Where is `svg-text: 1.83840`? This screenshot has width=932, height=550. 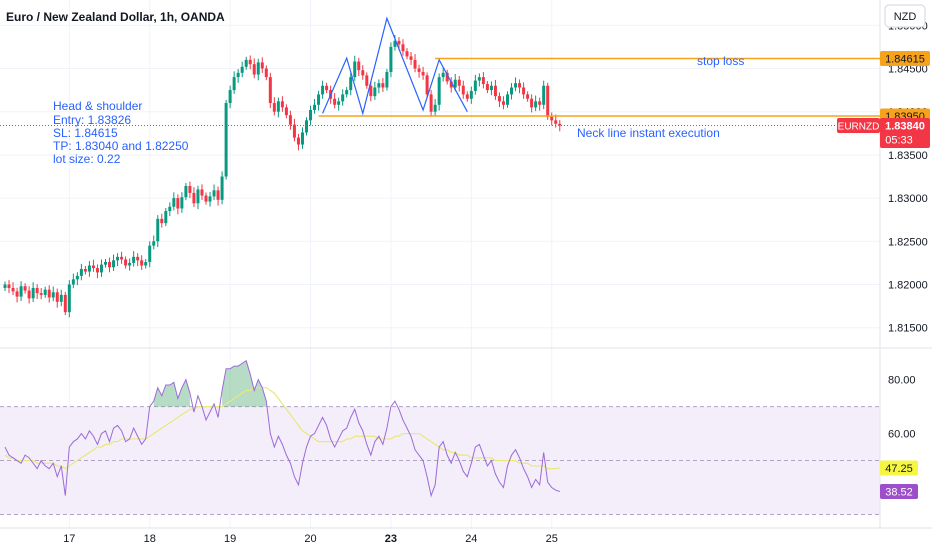
svg-text: 1.83840 is located at coordinates (905, 127).